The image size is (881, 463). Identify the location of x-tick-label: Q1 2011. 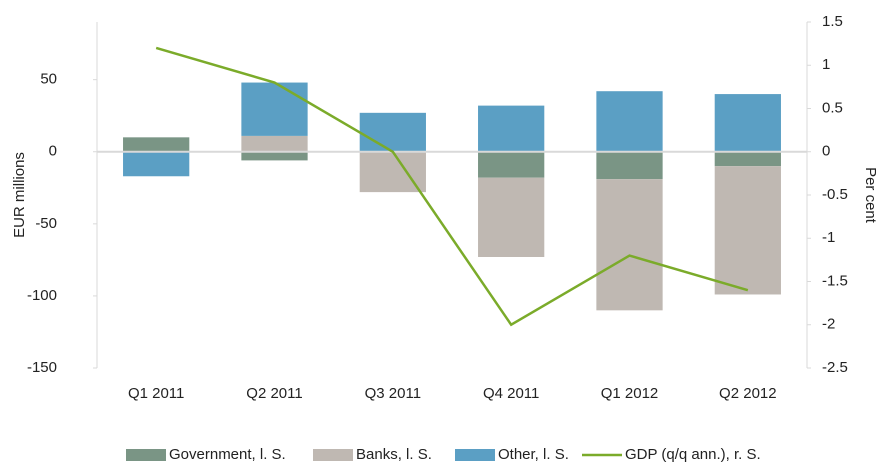
(156, 393).